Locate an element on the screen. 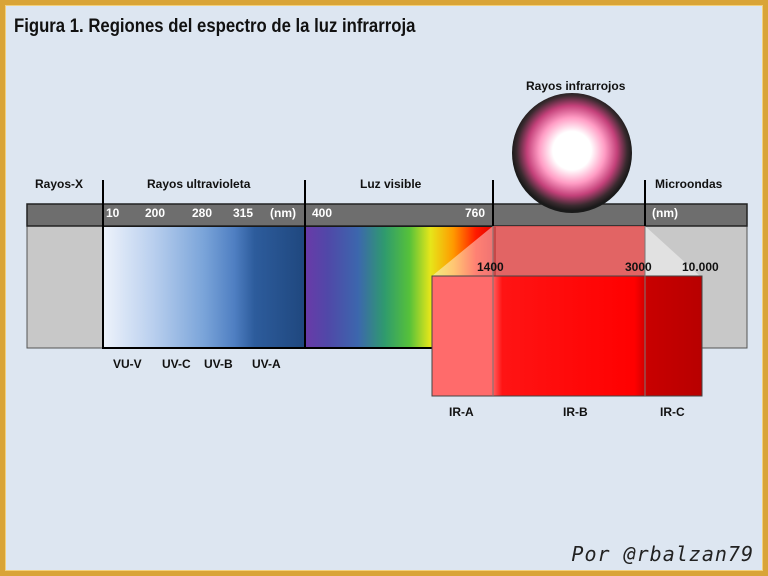  wavelength-unit-right: (nm) is located at coordinates (665, 213).